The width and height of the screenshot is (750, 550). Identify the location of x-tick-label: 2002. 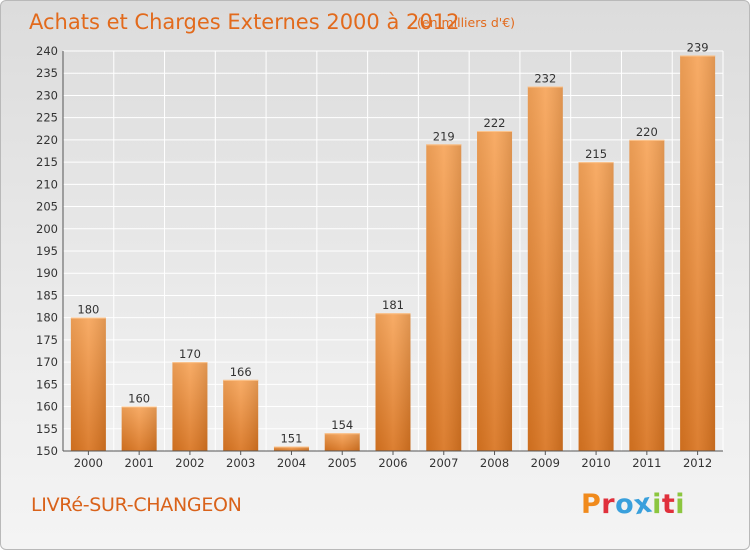
(189, 463).